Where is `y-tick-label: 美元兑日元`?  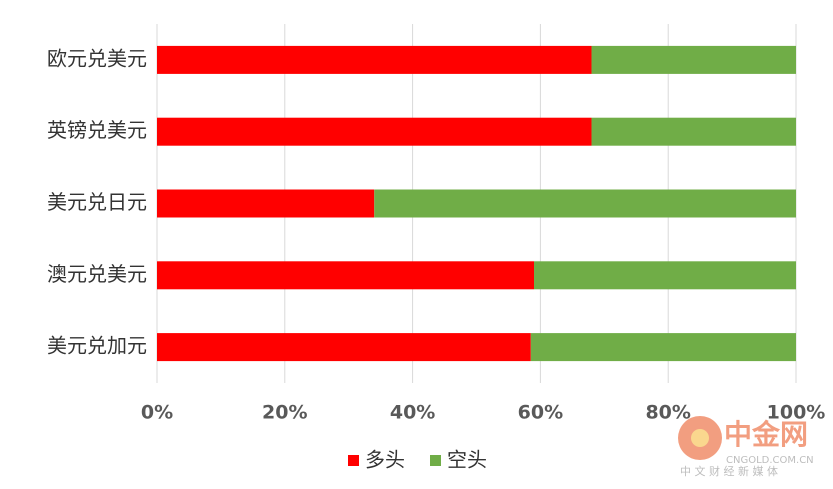 y-tick-label: 美元兑日元 is located at coordinates (97, 202).